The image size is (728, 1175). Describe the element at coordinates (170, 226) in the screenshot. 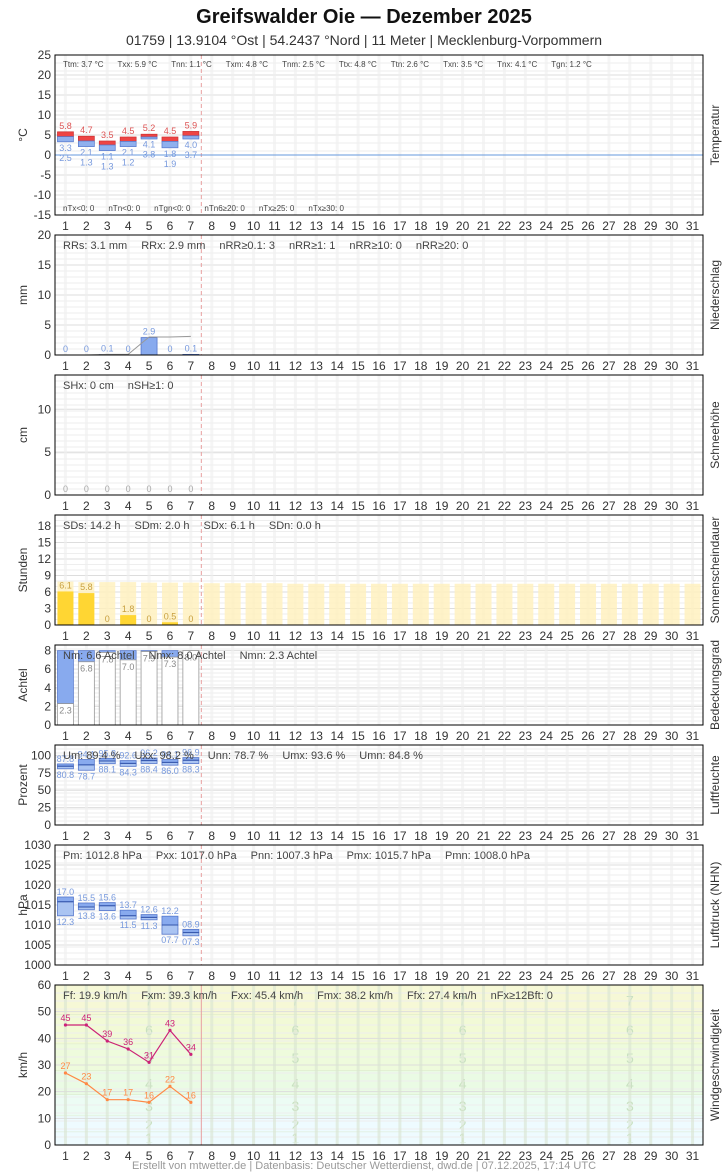

I see `x-tick-label: 6` at that location.